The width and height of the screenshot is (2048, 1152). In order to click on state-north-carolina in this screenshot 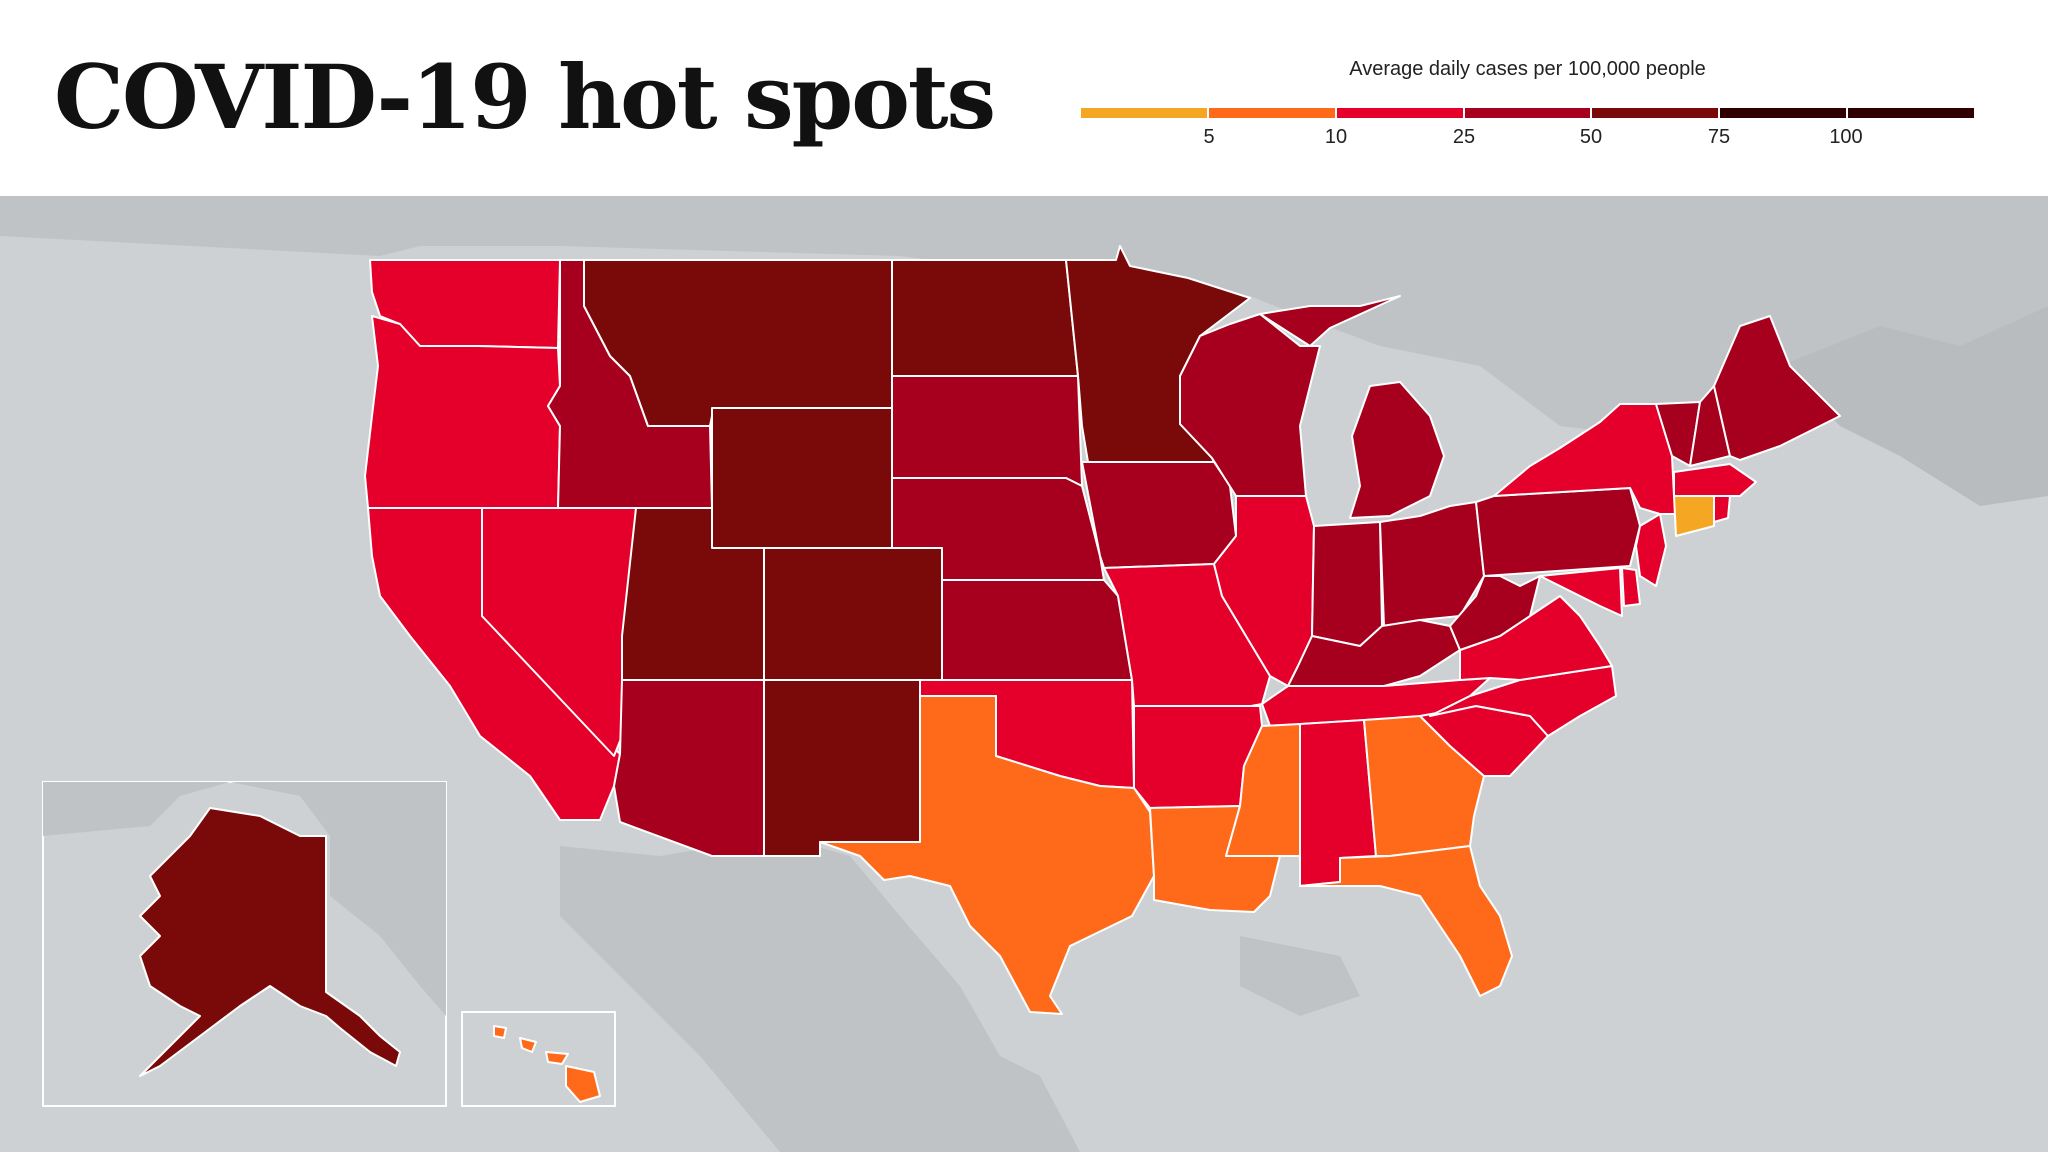, I will do `click(1523, 701)`.